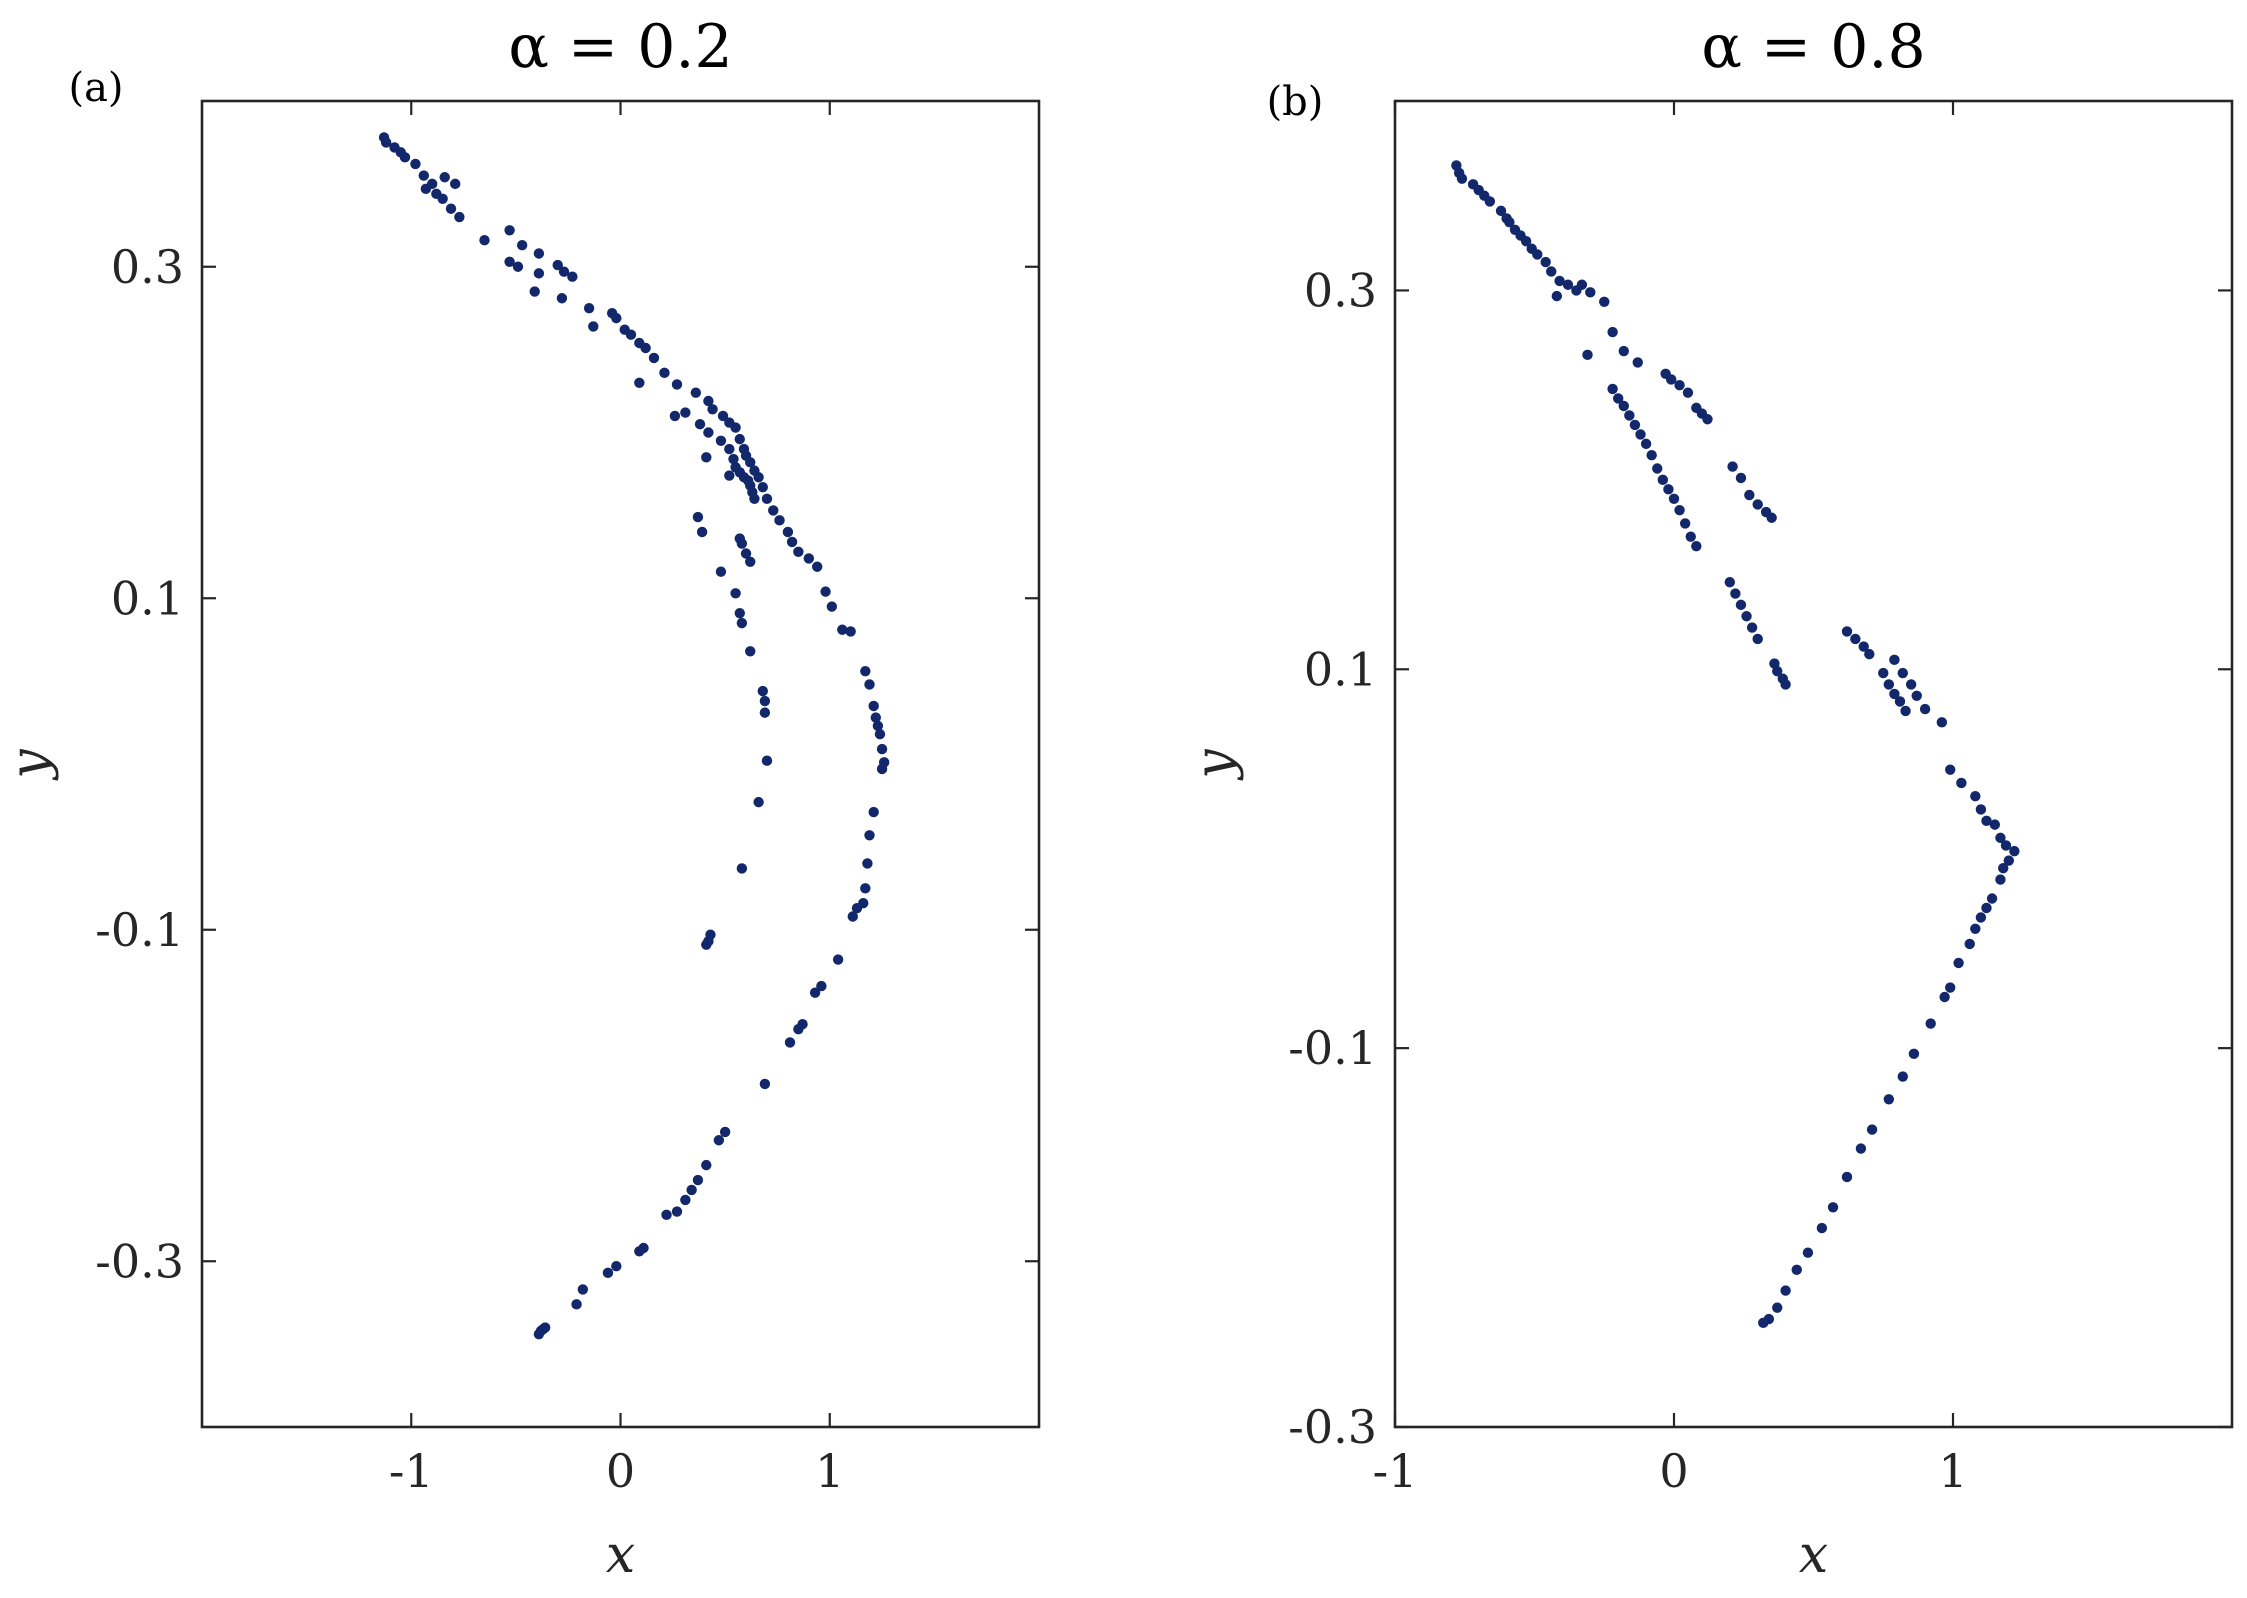 The width and height of the screenshot is (2247, 1598). What do you see at coordinates (95, 88) in the screenshot?
I see `panel-label: (a)` at bounding box center [95, 88].